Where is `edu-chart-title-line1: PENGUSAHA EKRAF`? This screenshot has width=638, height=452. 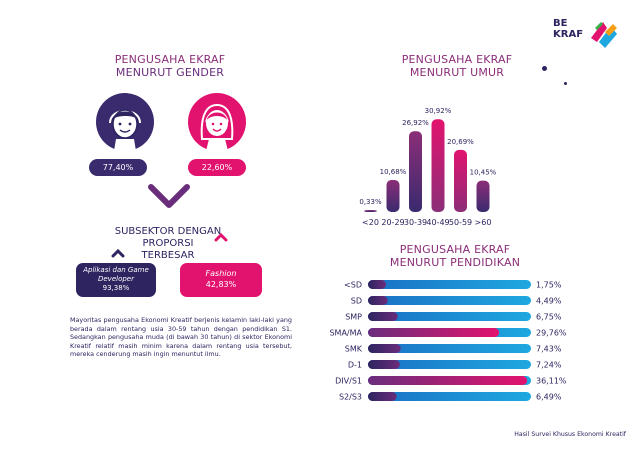
edu-chart-title-line1: PENGUSAHA EKRAF is located at coordinates (455, 249).